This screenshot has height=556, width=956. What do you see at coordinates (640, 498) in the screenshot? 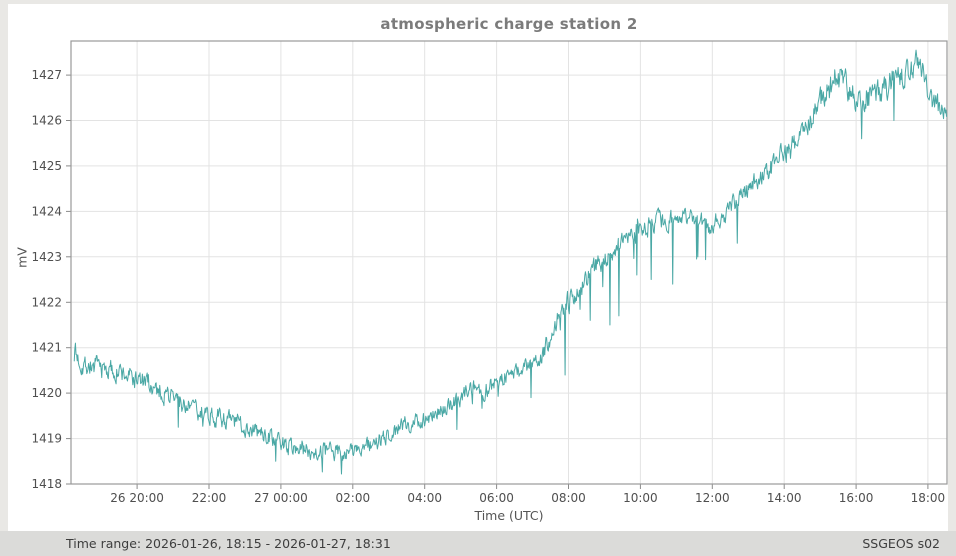
I see `x-tick-label: 10:00` at bounding box center [640, 498].